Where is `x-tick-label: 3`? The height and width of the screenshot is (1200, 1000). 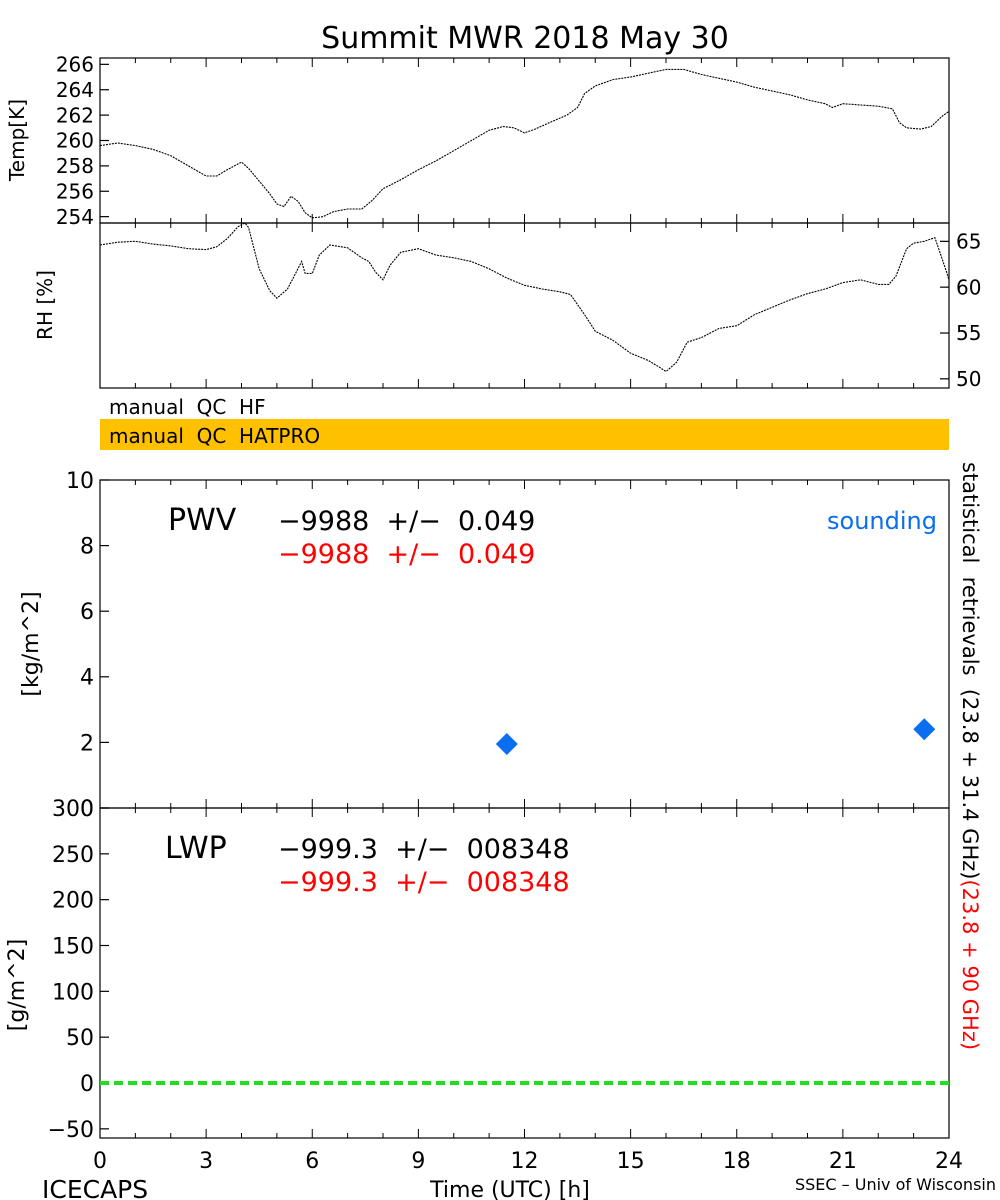
x-tick-label: 3 is located at coordinates (206, 1161).